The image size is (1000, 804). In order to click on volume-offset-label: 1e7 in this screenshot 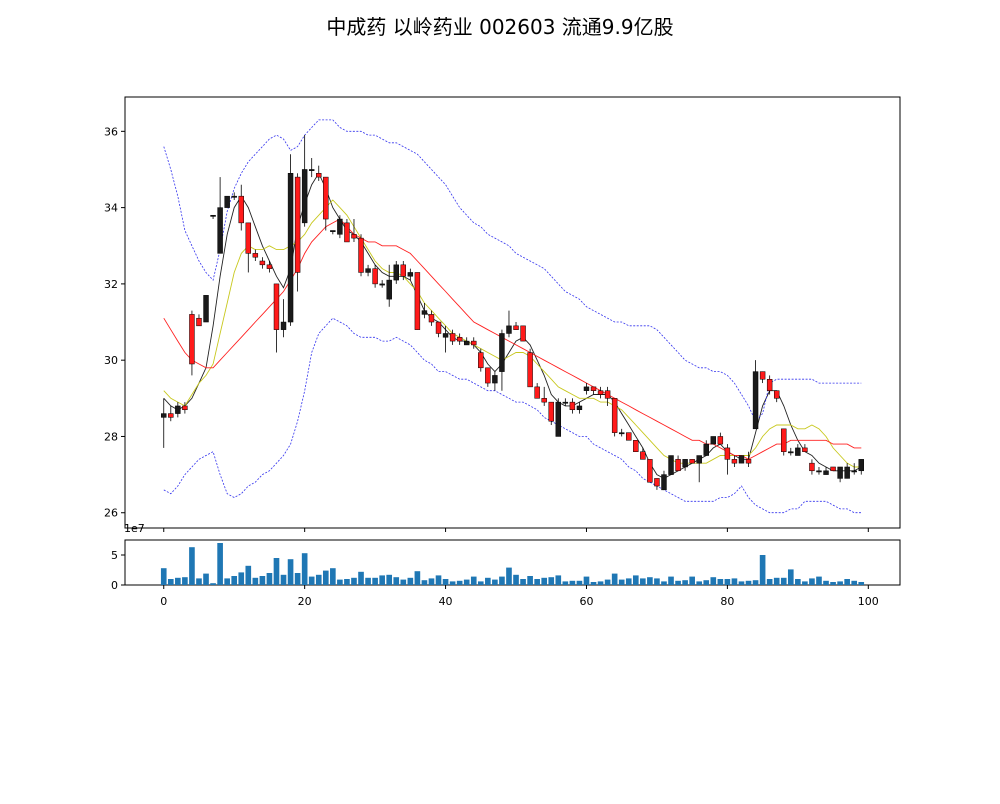, I will do `click(134, 528)`.